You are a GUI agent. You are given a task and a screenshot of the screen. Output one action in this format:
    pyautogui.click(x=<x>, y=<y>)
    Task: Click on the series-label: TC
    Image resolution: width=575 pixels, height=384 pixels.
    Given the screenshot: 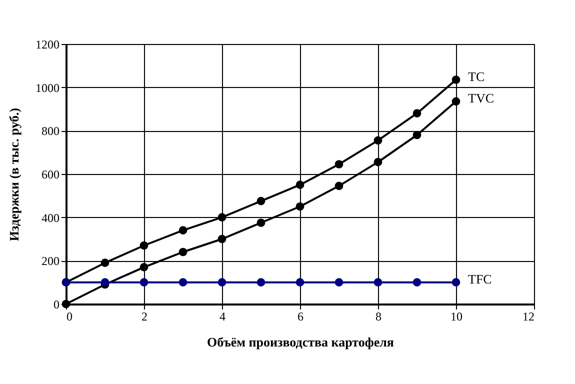 What is the action you would take?
    pyautogui.click(x=476, y=76)
    